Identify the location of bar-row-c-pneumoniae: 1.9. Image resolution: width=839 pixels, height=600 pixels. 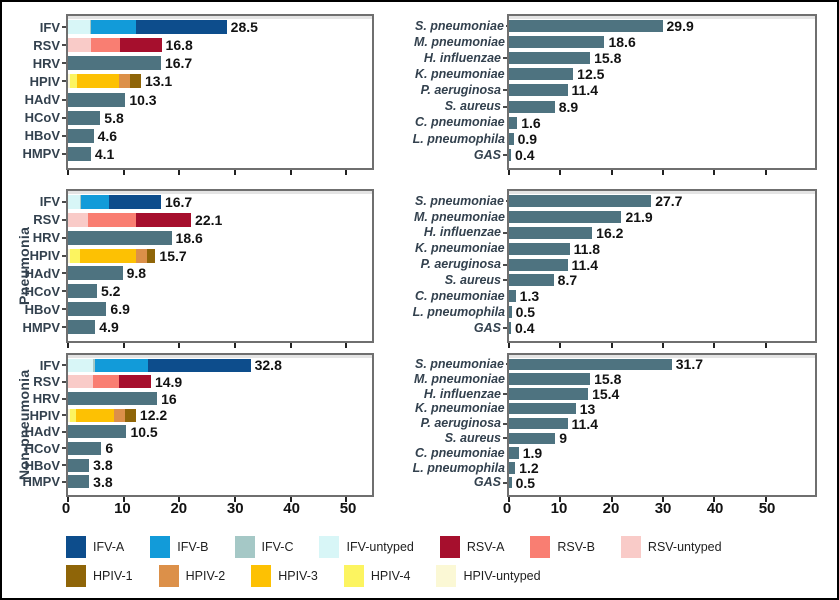
(662, 453).